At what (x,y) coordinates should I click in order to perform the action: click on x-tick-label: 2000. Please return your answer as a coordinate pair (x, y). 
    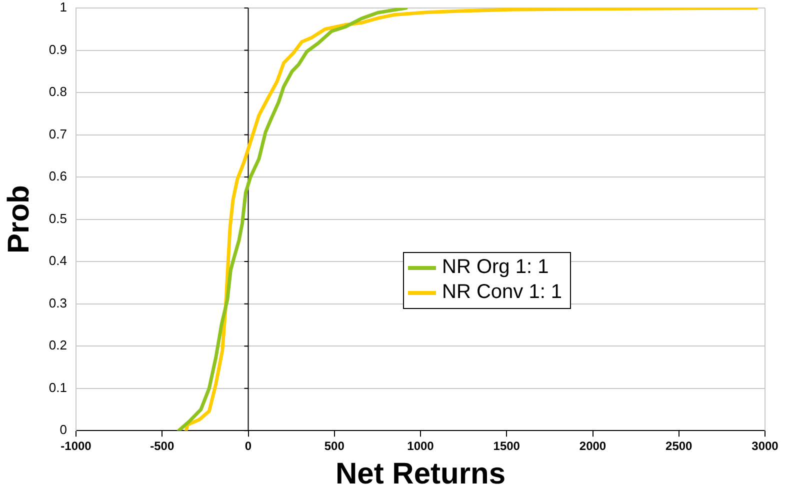
    Looking at the image, I should click on (592, 446).